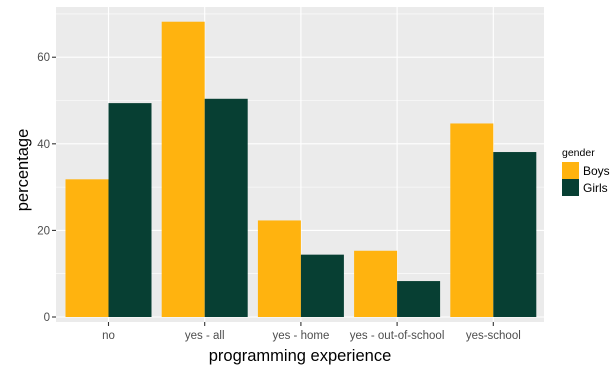 The width and height of the screenshot is (614, 366). Describe the element at coordinates (43, 231) in the screenshot. I see `y-tick-label: 20` at that location.